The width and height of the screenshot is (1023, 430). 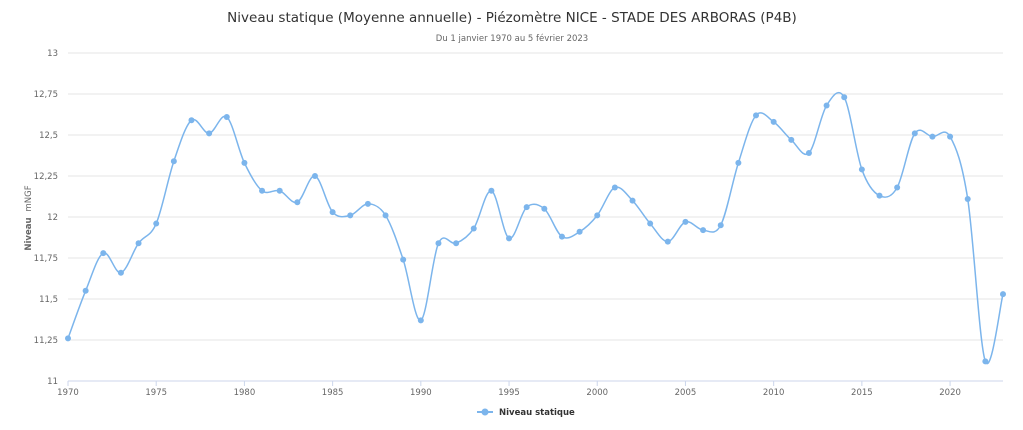 I want to click on x-tick-label: 1970, so click(x=68, y=393).